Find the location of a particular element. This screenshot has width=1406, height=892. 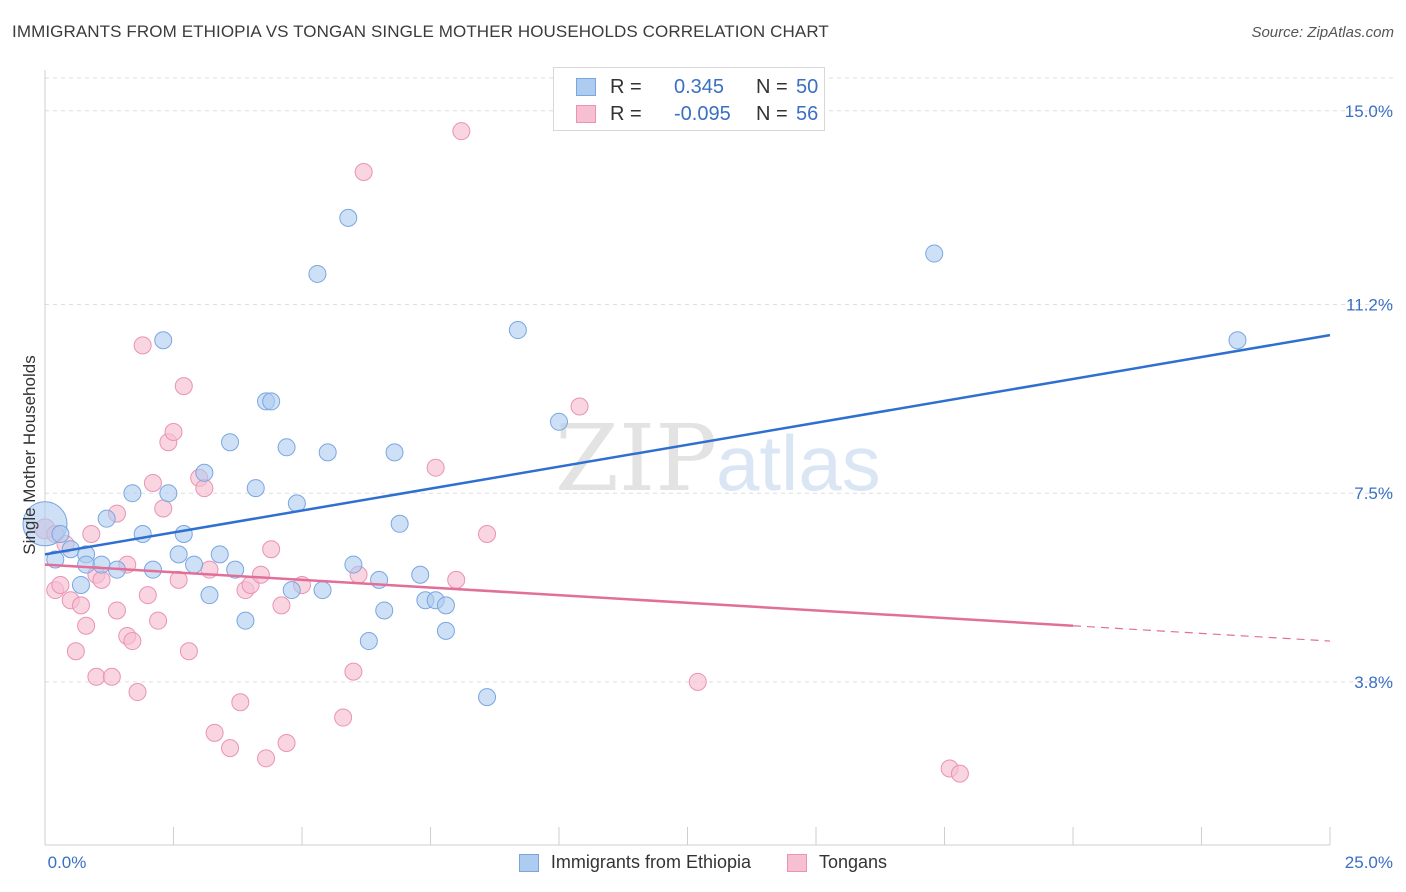

legend-item-ethiopia: Immigrants from Ethiopia is located at coordinates (634, 862).